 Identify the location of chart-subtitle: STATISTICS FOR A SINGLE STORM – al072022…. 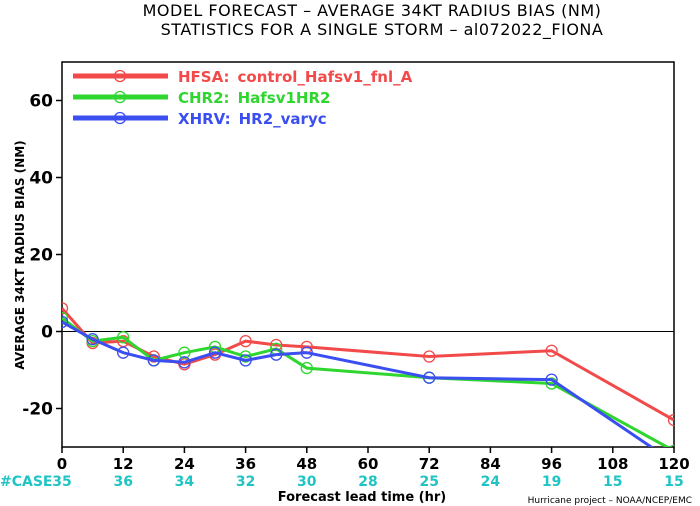
(382, 30).